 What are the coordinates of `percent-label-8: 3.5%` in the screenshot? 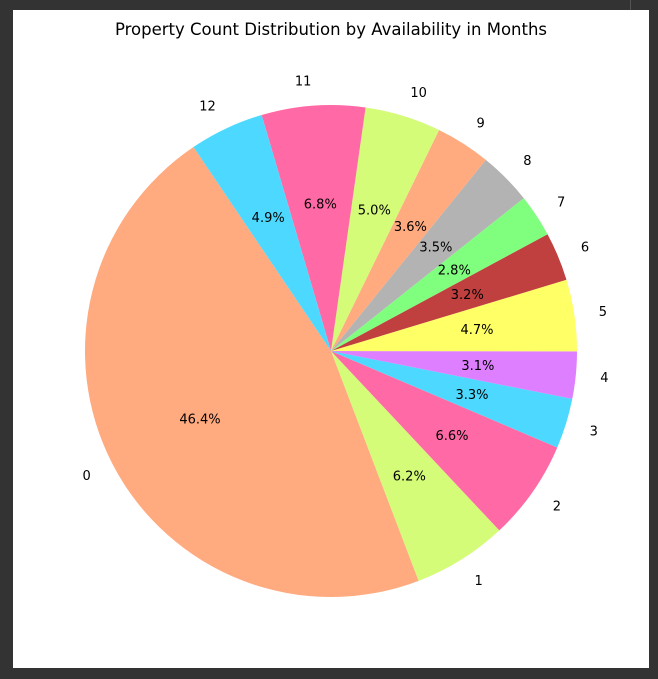 It's located at (435, 248).